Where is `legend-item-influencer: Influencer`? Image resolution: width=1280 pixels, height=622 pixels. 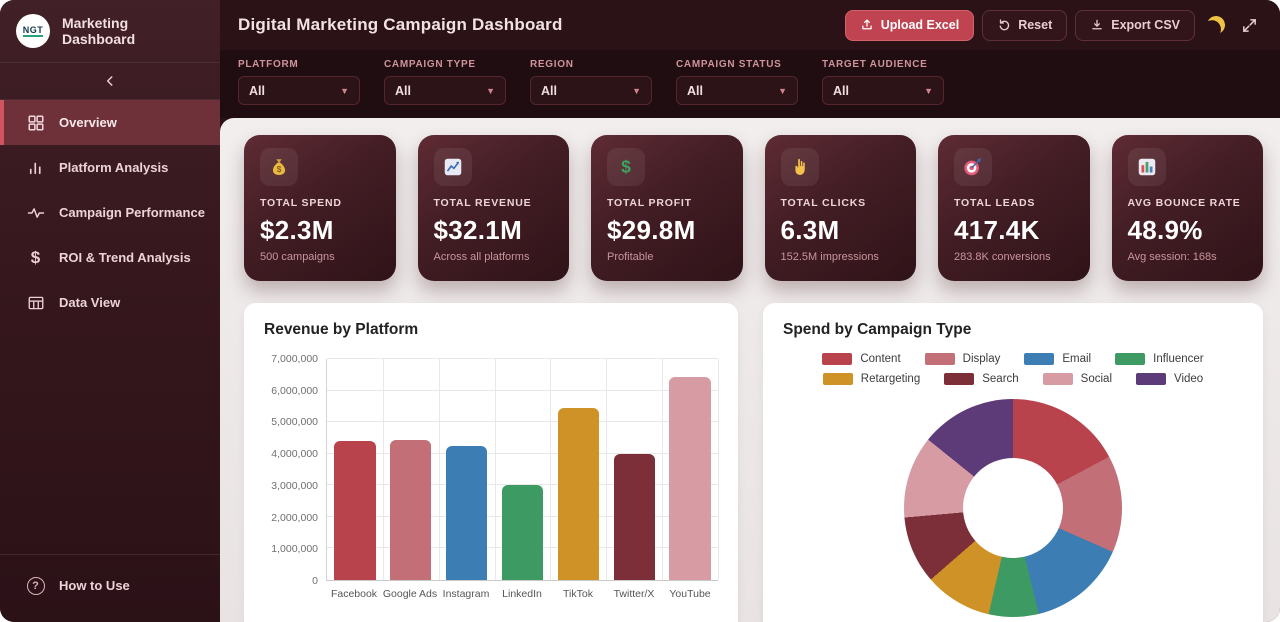
legend-item-influencer: Influencer is located at coordinates (1159, 359).